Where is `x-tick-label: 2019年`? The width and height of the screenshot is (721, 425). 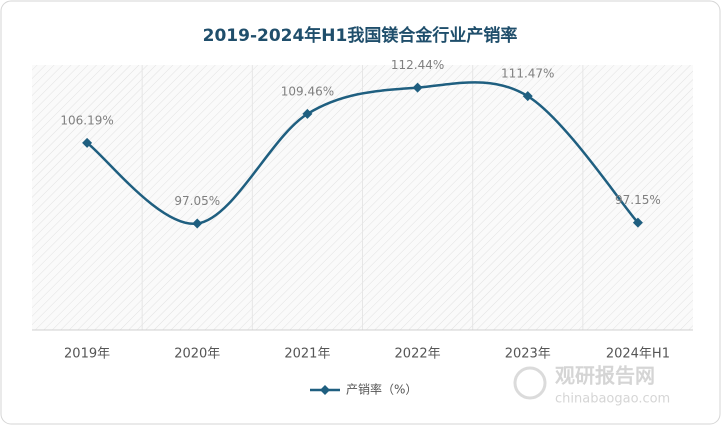 x-tick-label: 2019年 is located at coordinates (87, 354).